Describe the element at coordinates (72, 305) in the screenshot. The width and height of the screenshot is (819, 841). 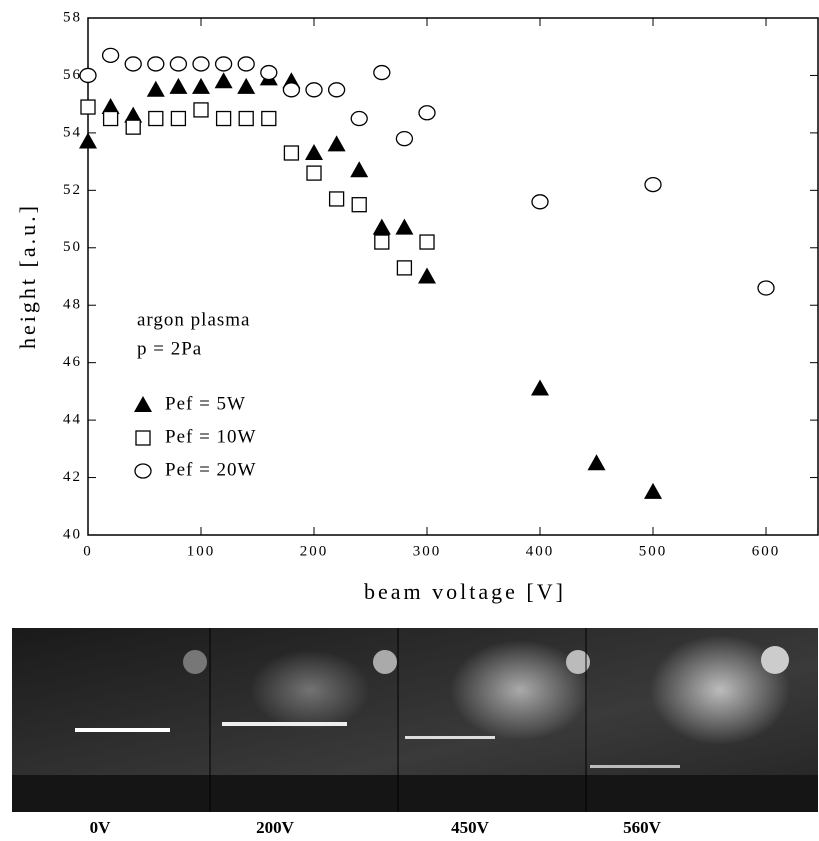
I see `y-tick-label: 48` at that location.